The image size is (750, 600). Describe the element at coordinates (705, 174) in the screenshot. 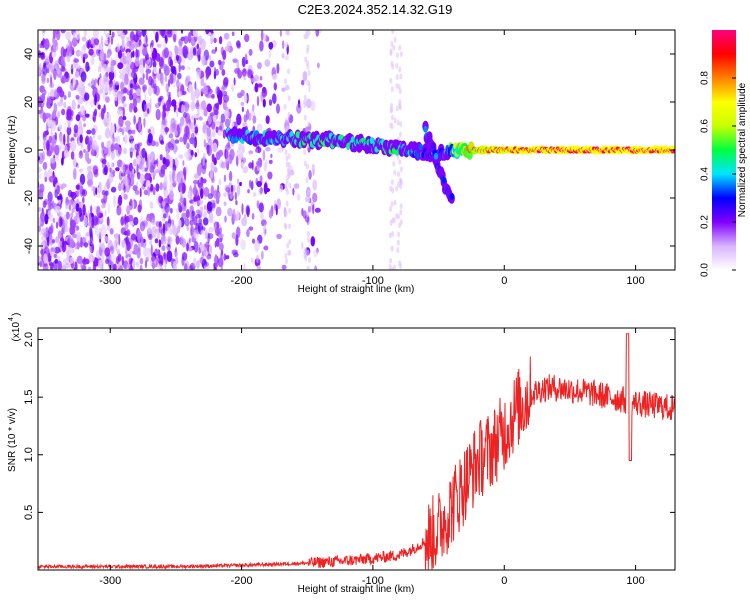

I see `colorbar-tick-label: 0.4` at that location.